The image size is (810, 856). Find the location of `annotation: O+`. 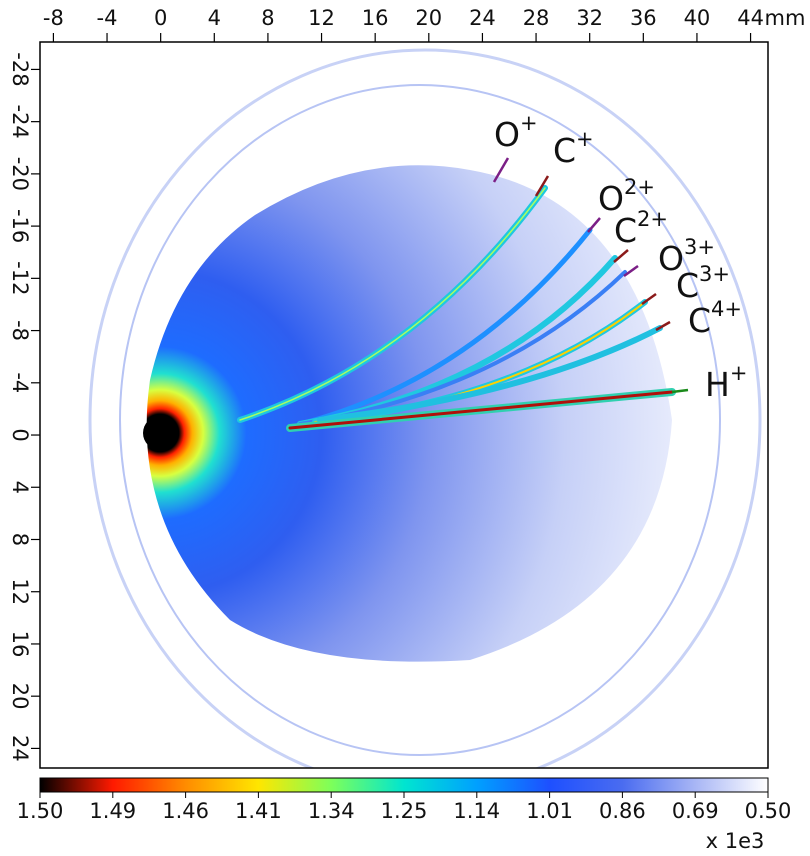

annotation: O+ is located at coordinates (516, 132).